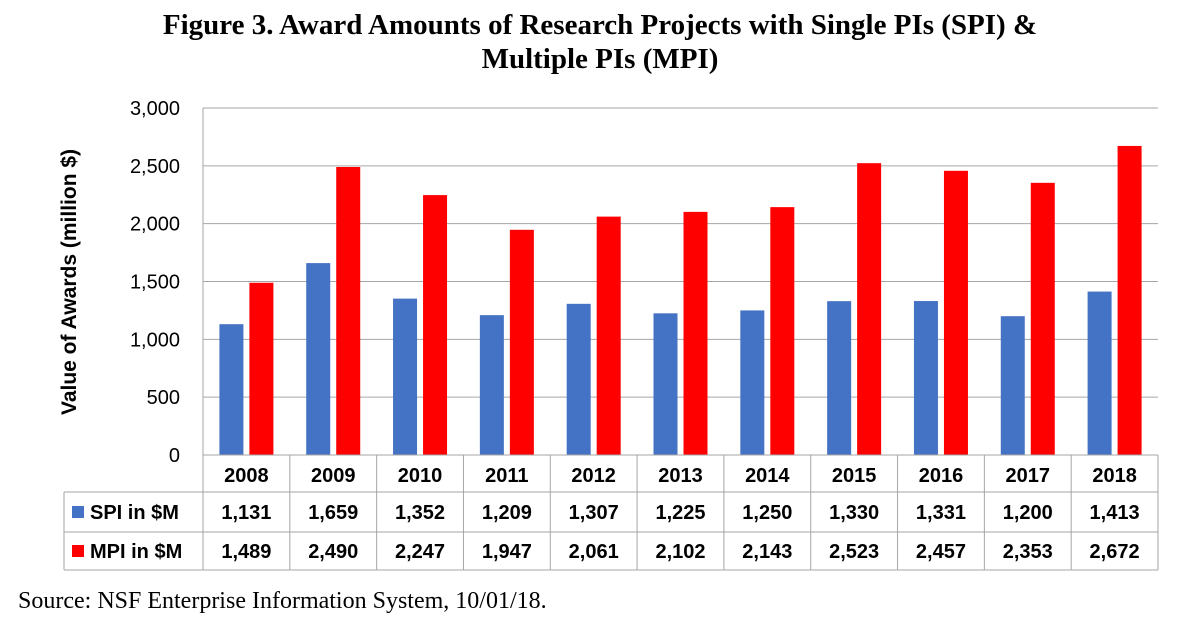  I want to click on y-tick-labels: 0 500 1,000 1,500 2,000 2,500 3,000, so click(155, 282).